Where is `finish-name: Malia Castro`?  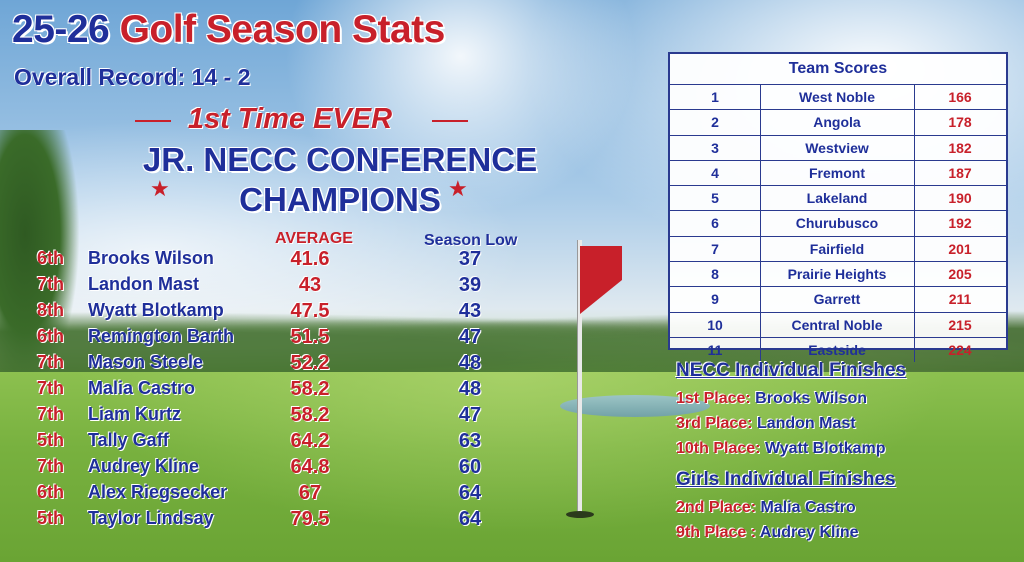
finish-name: Malia Castro is located at coordinates (808, 507).